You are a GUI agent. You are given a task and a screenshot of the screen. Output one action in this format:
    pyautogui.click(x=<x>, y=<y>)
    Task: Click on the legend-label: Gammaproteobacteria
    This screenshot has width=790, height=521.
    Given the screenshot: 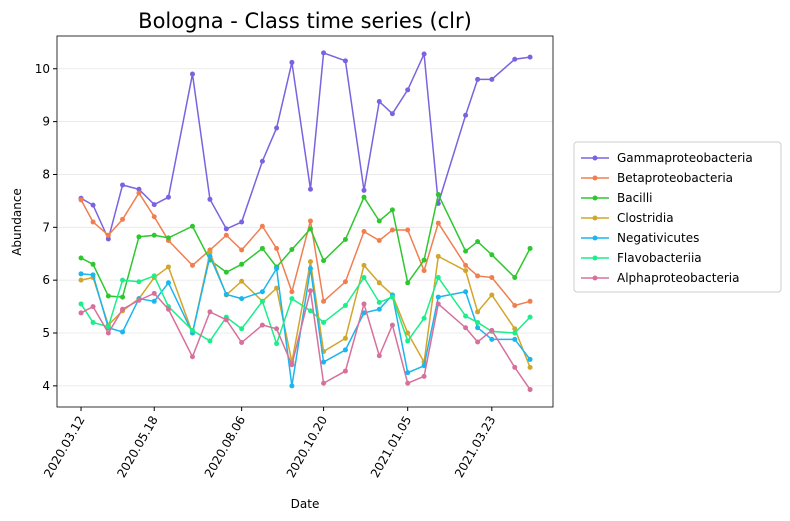 What is the action you would take?
    pyautogui.click(x=685, y=158)
    